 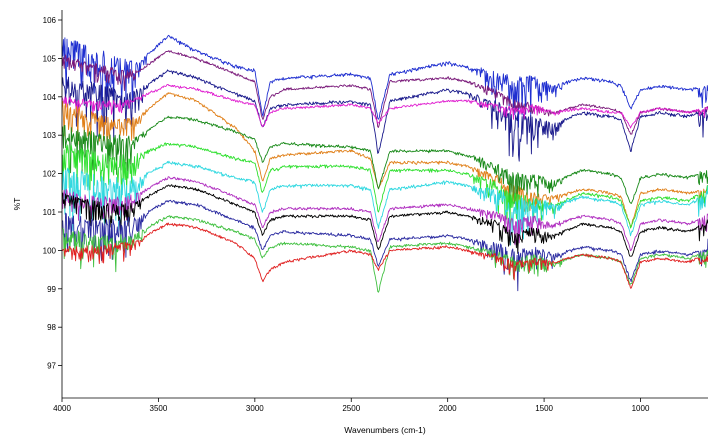 What do you see at coordinates (159, 408) in the screenshot?
I see `x-tick-label: 3500` at bounding box center [159, 408].